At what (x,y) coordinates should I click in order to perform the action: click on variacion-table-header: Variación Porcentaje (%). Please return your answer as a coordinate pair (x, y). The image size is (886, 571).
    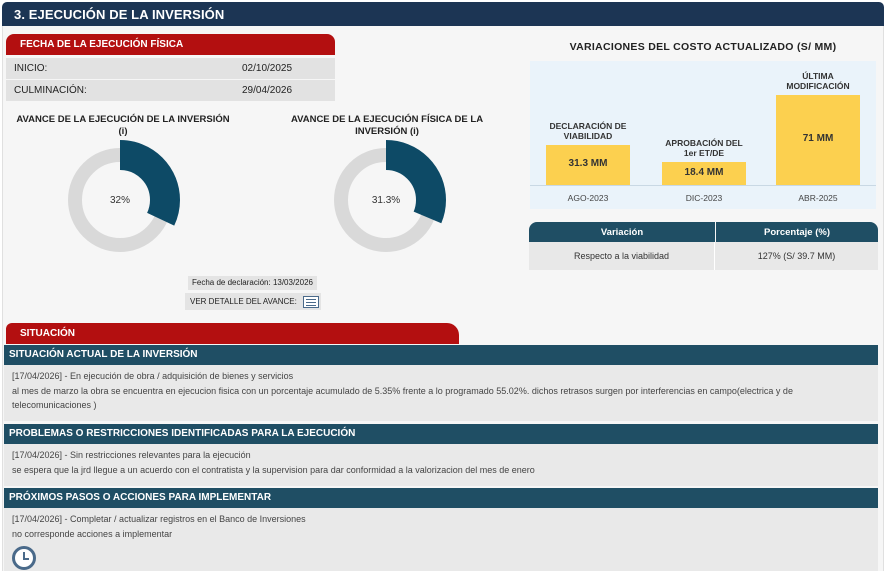
    Looking at the image, I should click on (703, 232).